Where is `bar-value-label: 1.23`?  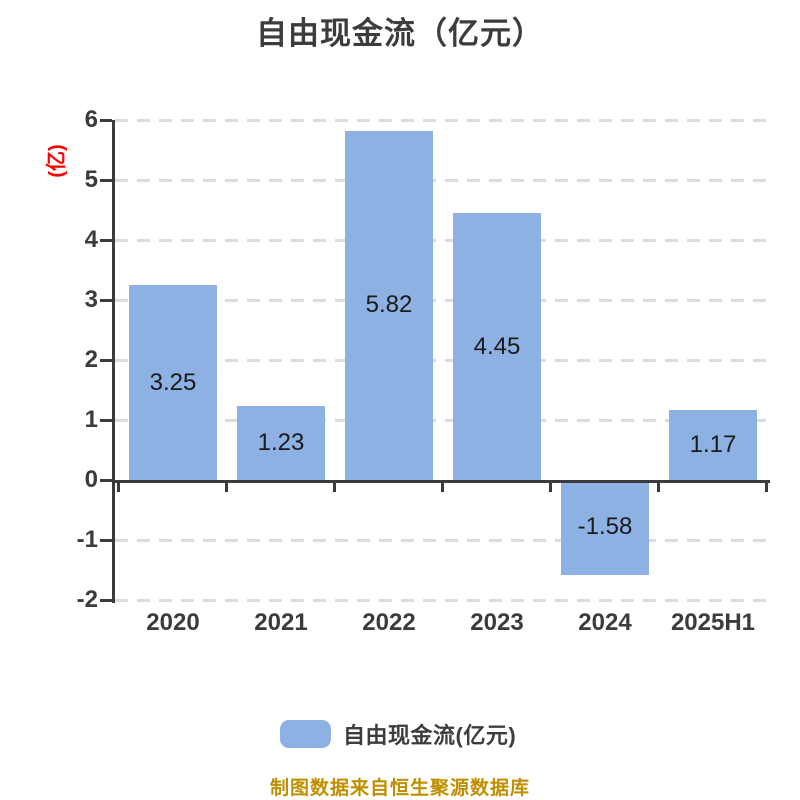 bar-value-label: 1.23 is located at coordinates (281, 443).